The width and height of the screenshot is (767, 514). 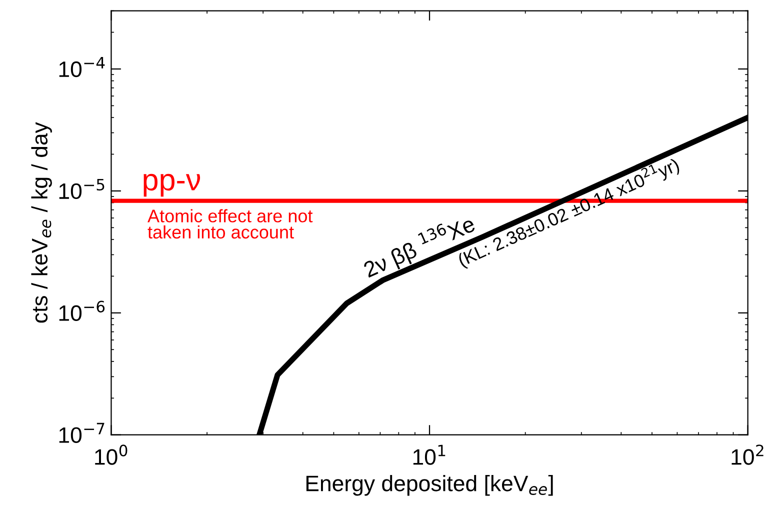 I want to click on y-tick-label: 10$^{−5}$, so click(x=81, y=189).